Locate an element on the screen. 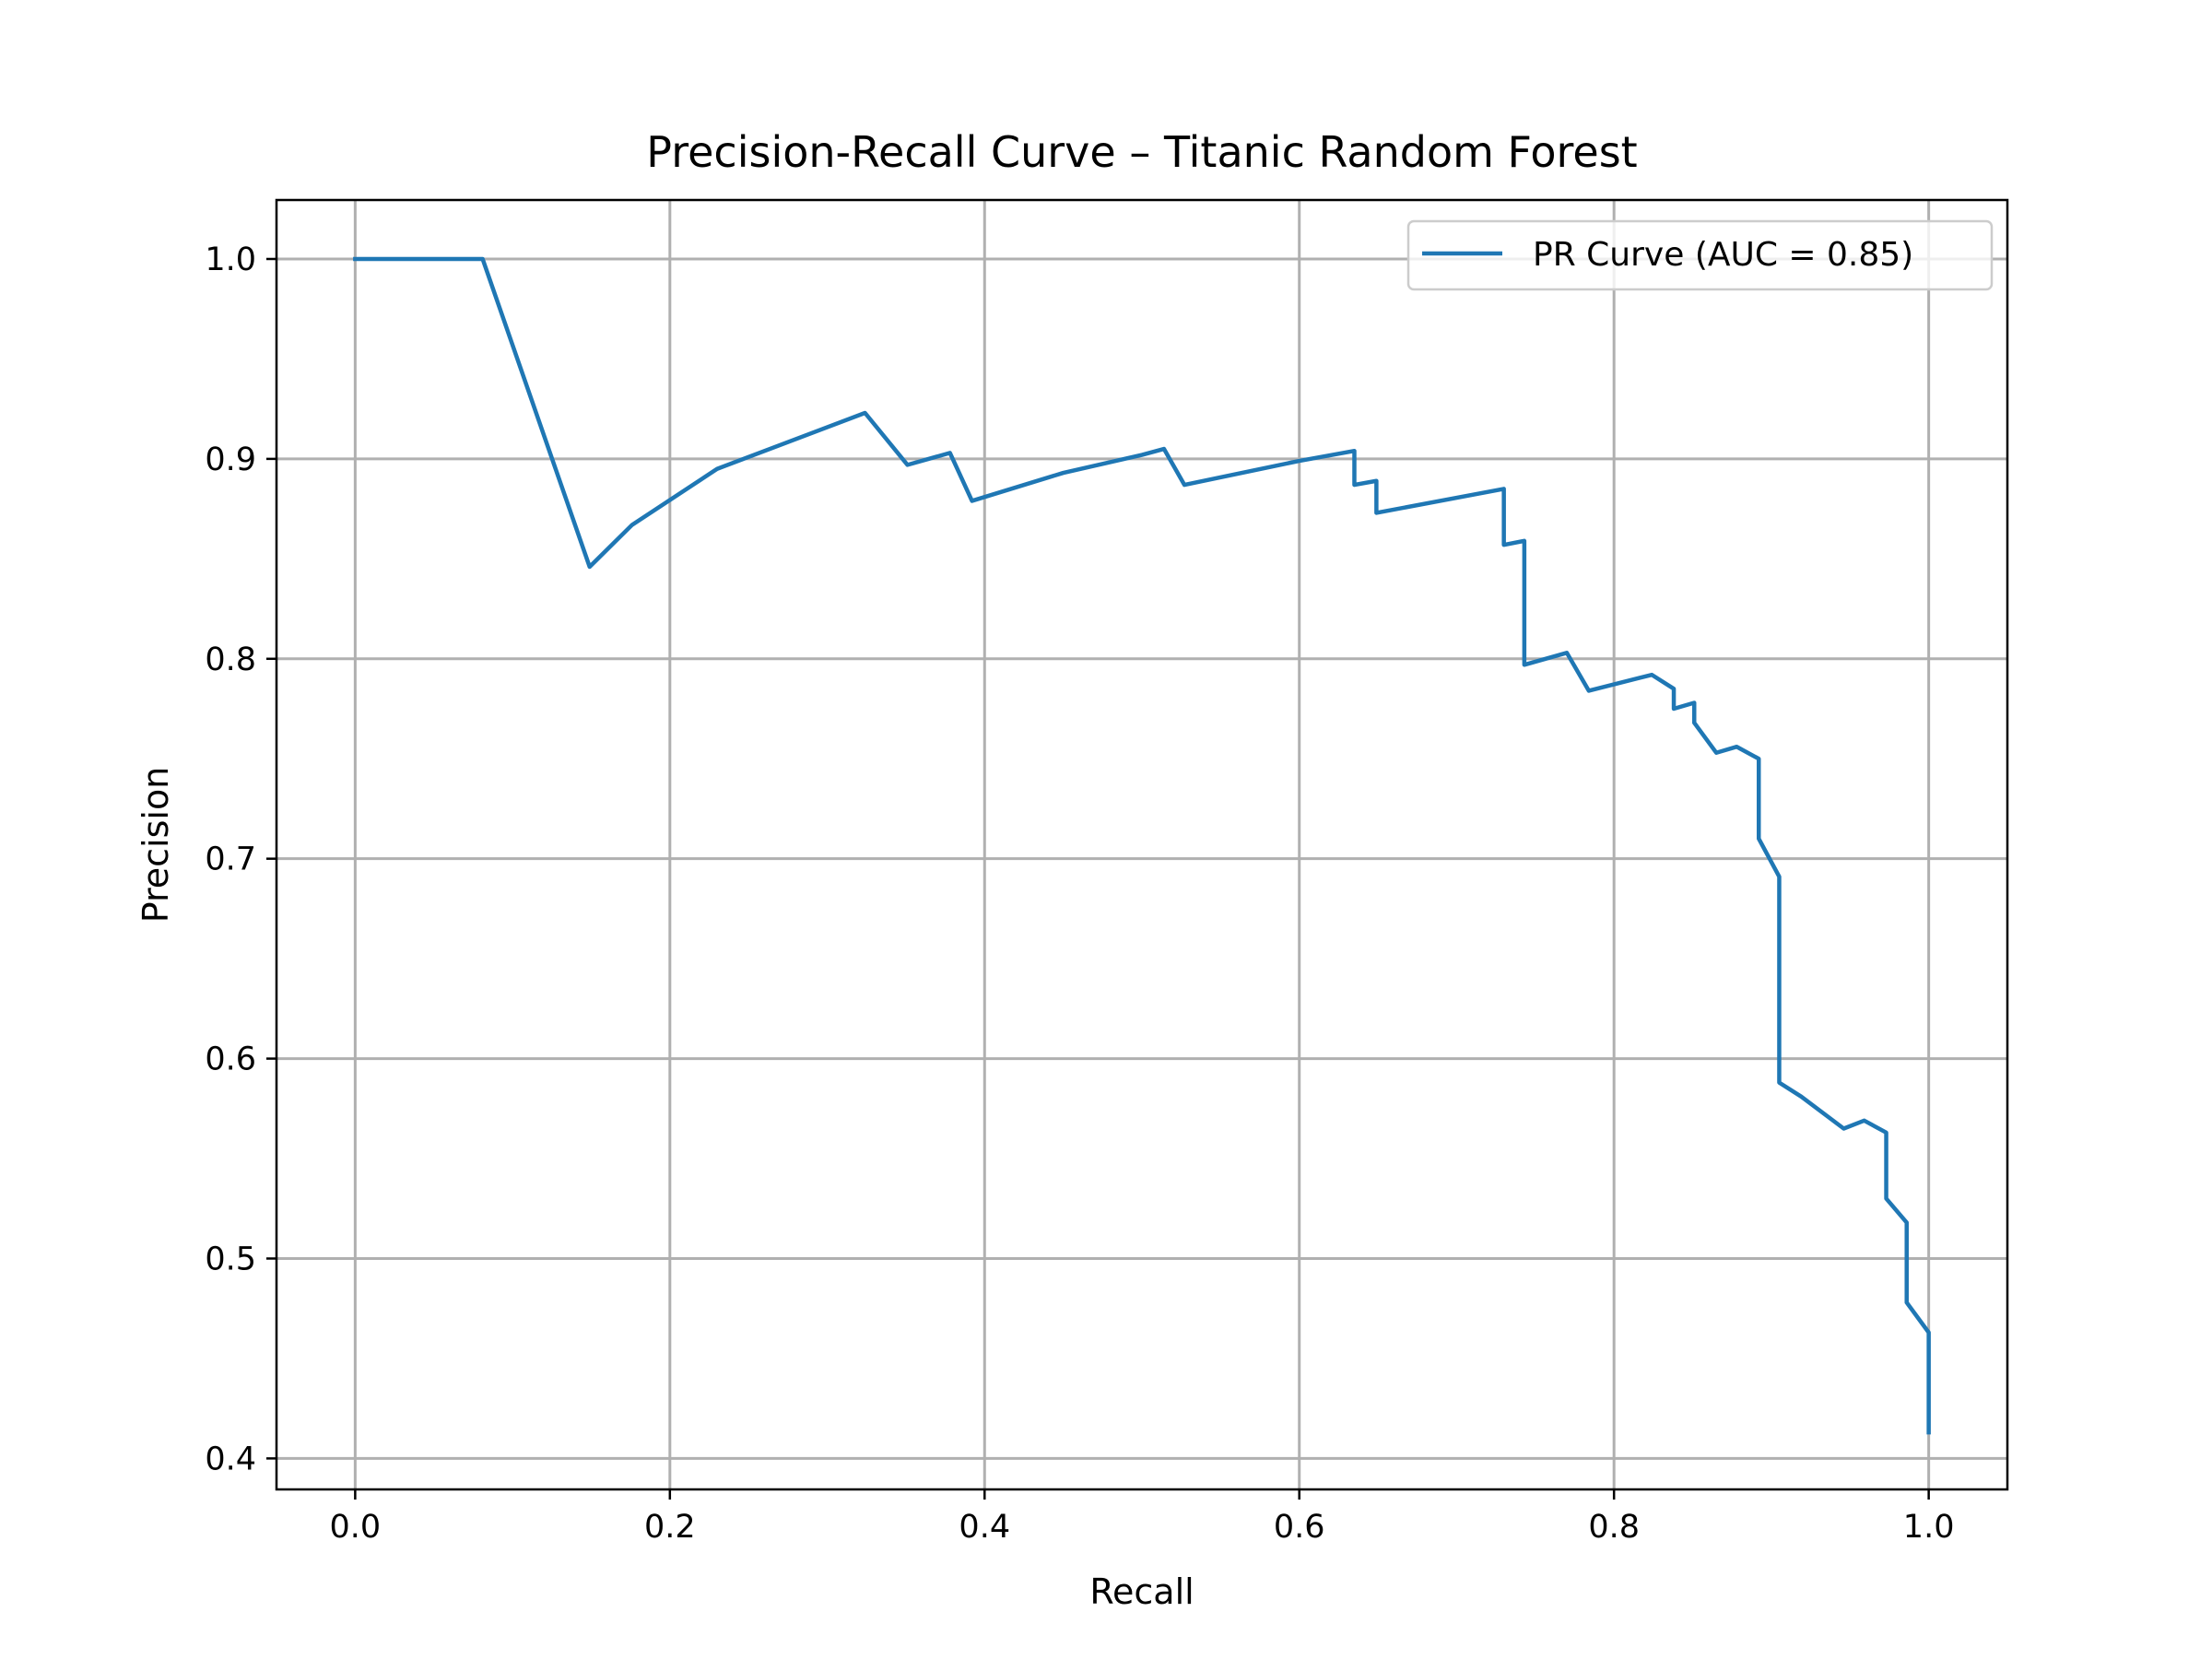 This screenshot has width=2212, height=1659. y-tick-label: 0.8 is located at coordinates (230, 659).